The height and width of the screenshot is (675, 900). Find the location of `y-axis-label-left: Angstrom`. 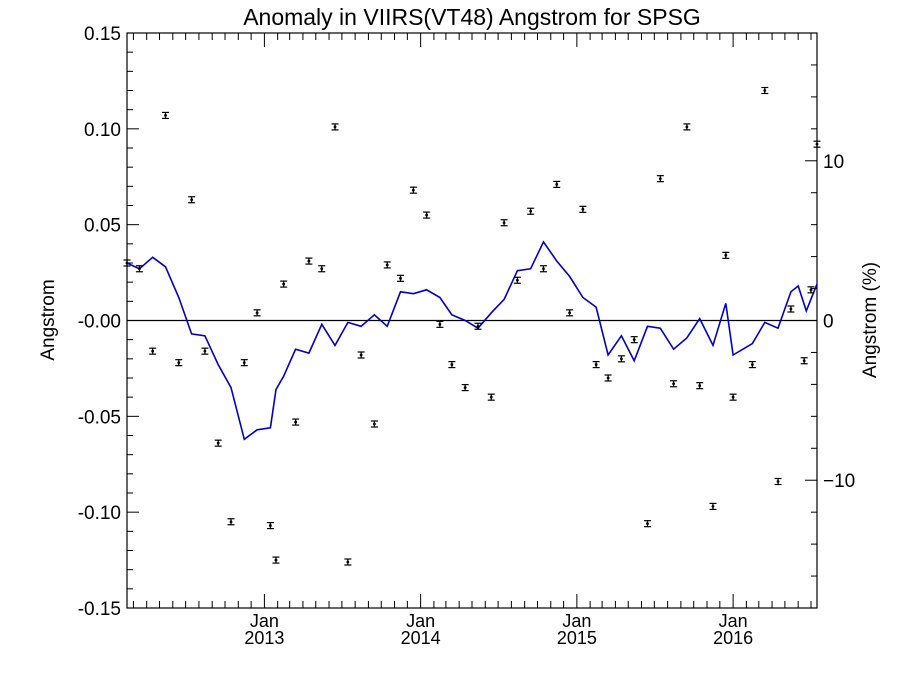

y-axis-label-left: Angstrom is located at coordinates (48, 319).